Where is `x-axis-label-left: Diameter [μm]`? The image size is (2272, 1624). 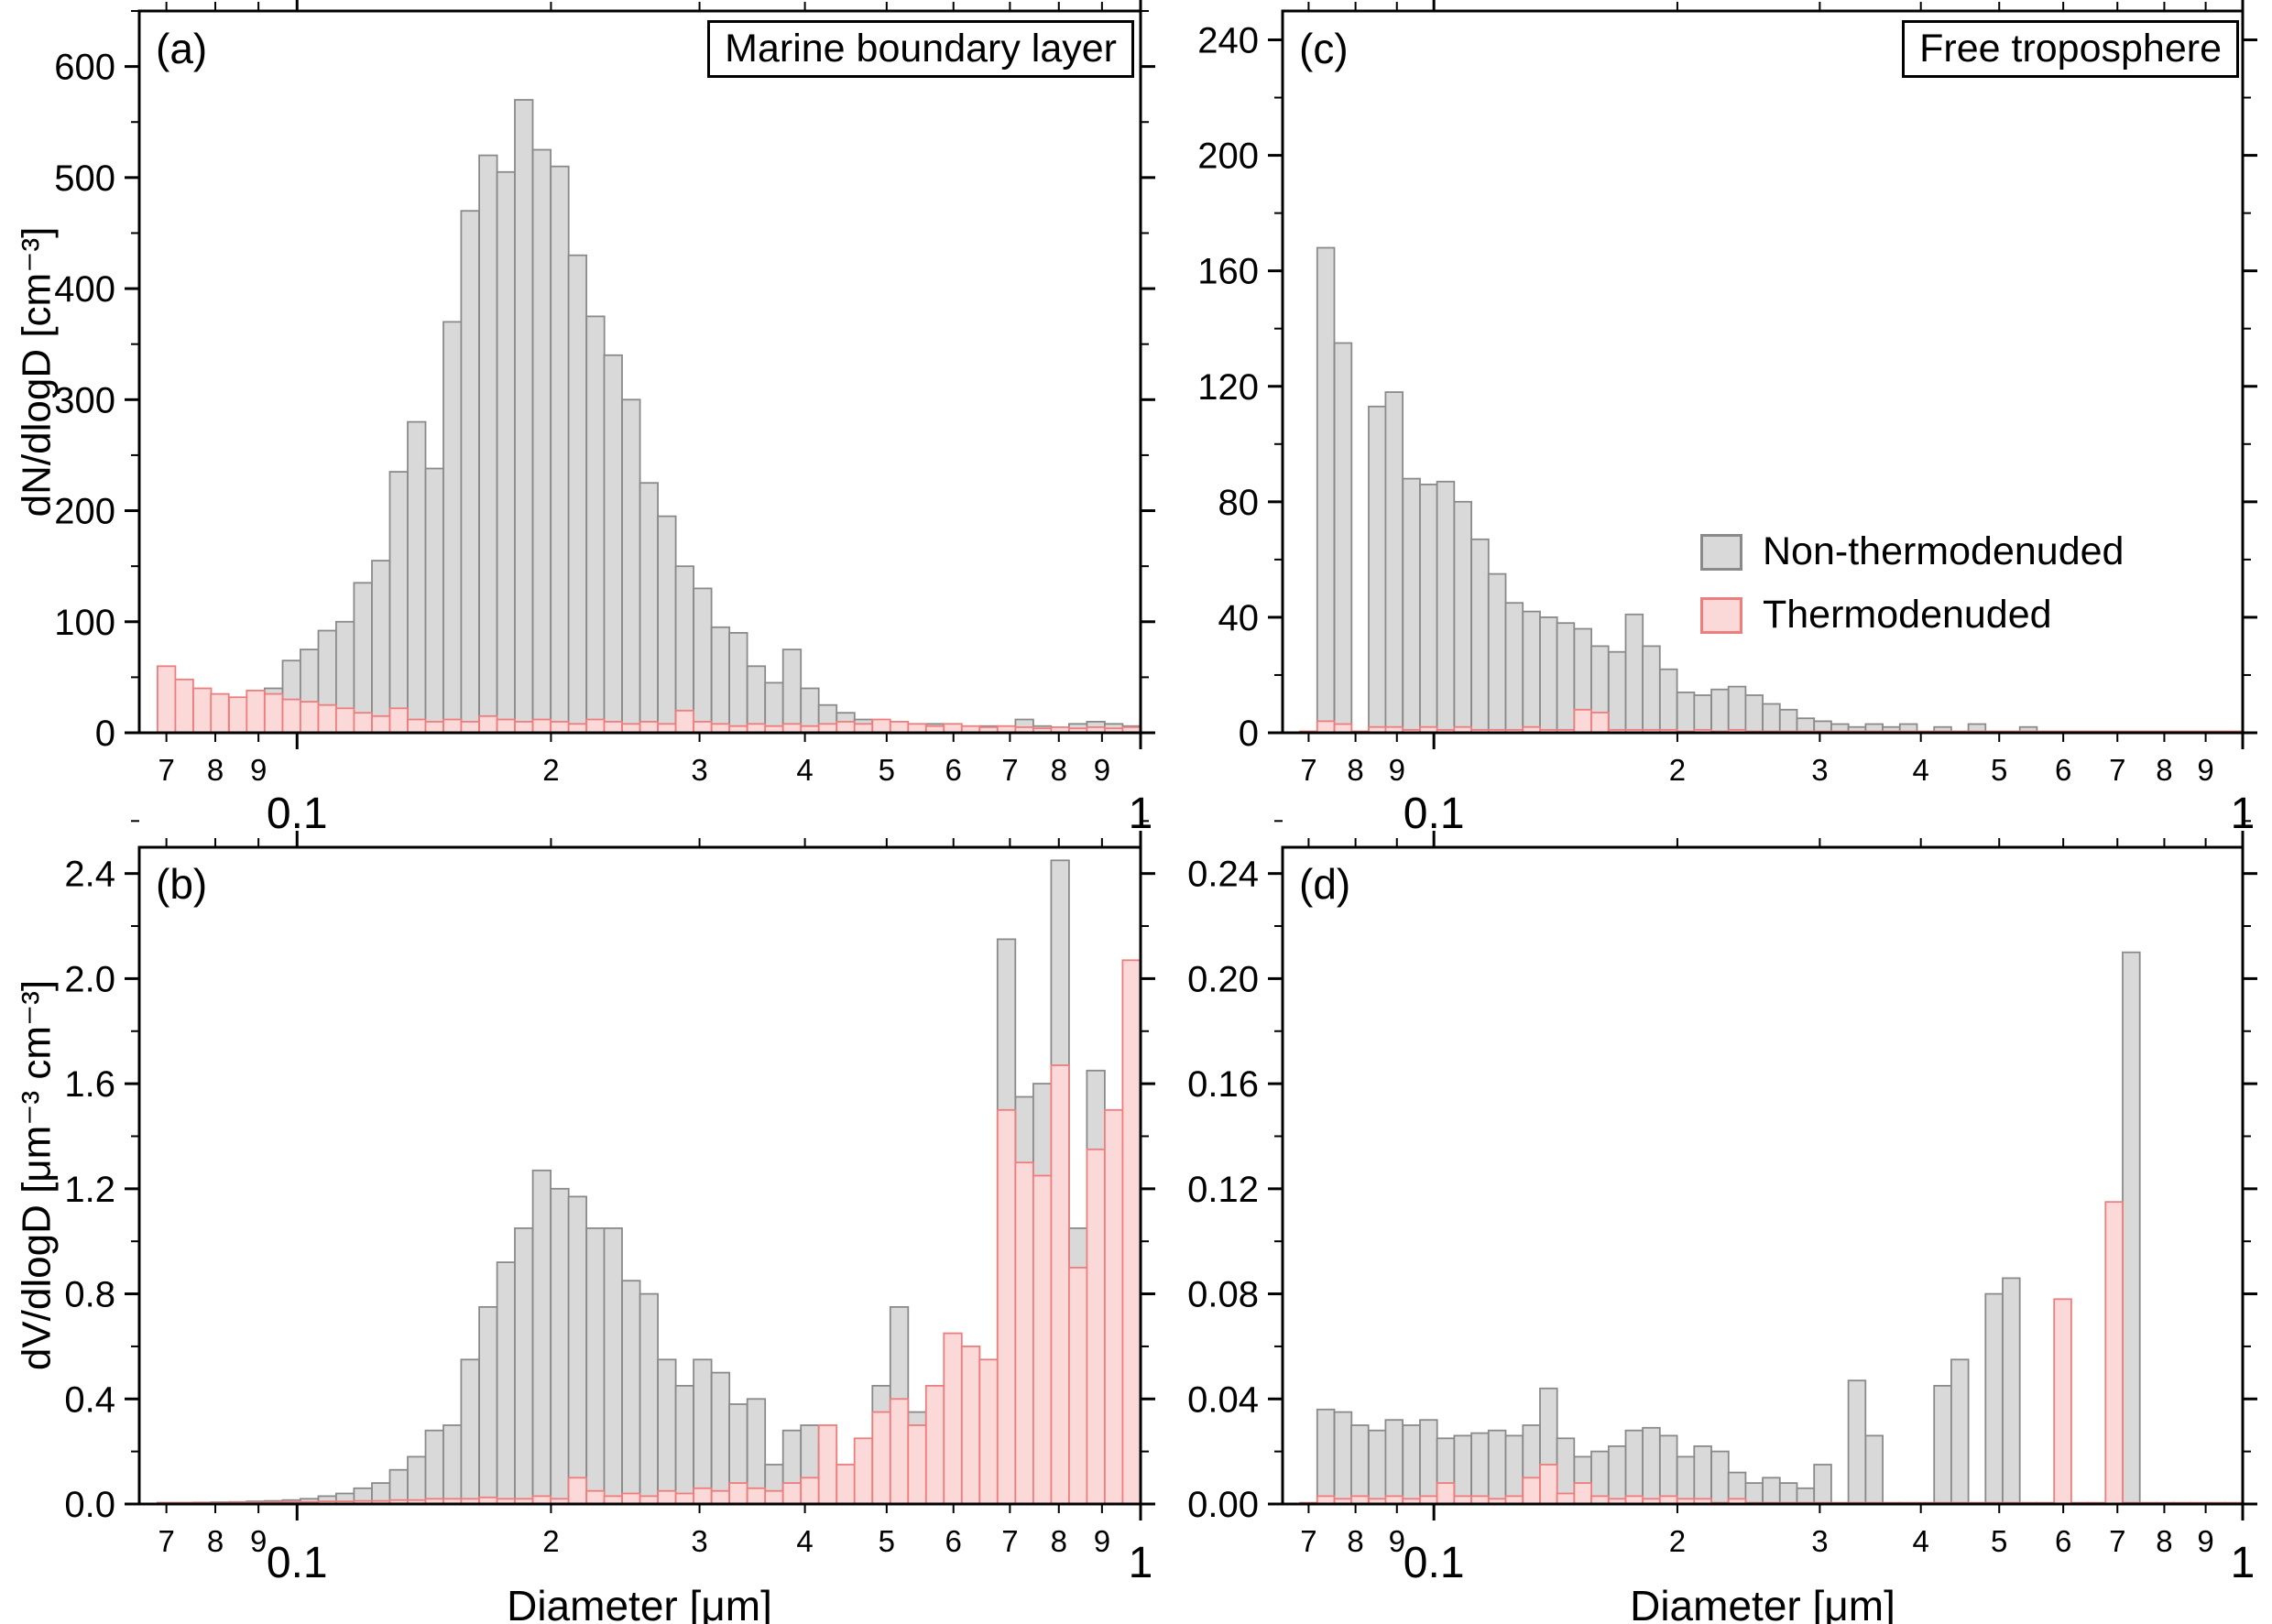
x-axis-label-left: Diameter [μm] is located at coordinates (639, 1603).